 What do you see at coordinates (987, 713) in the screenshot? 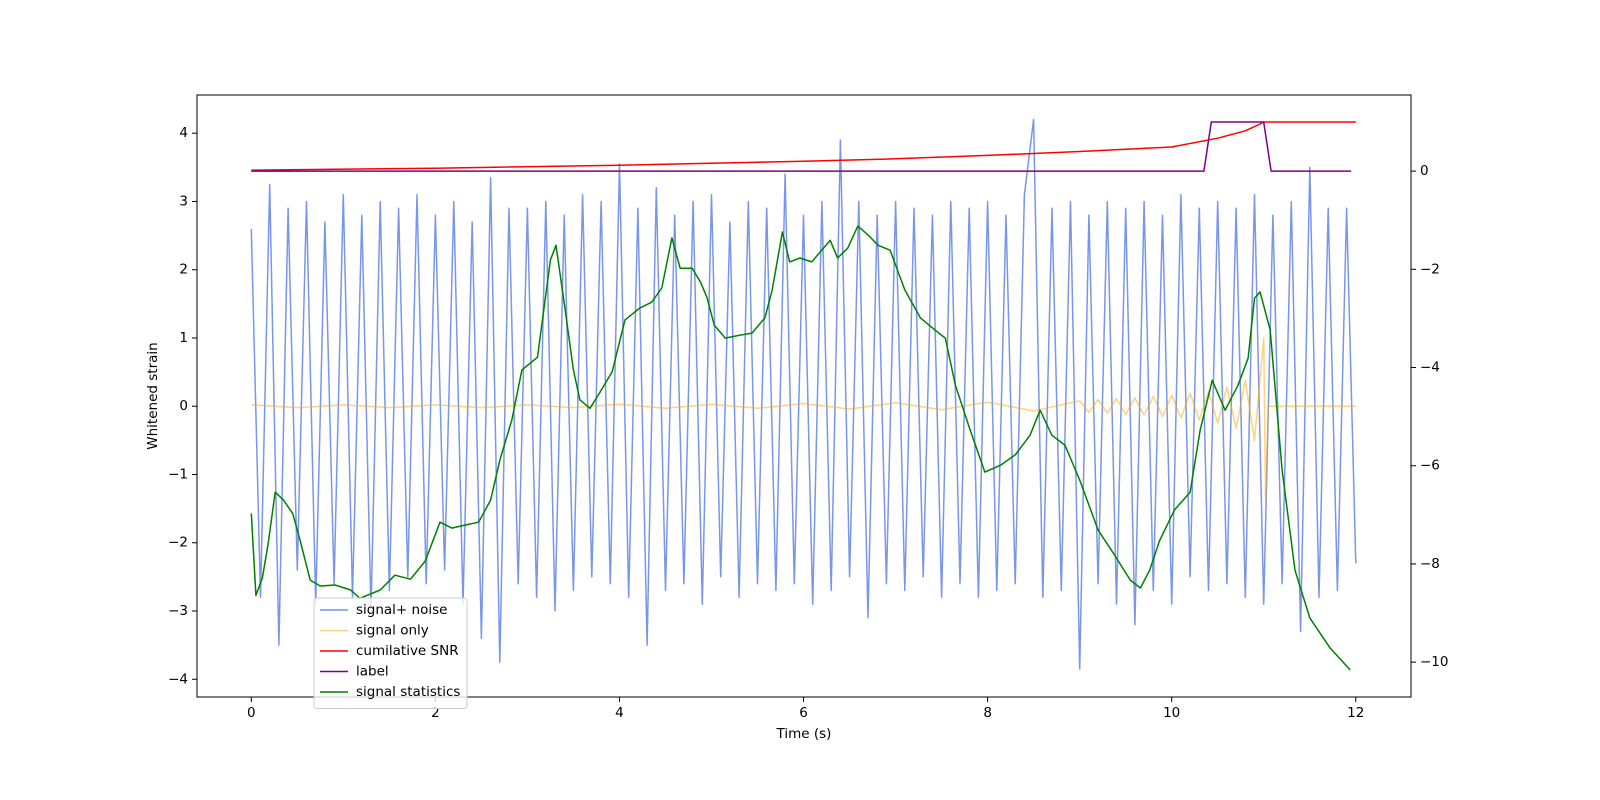
I see `x-tick-label: 8` at bounding box center [987, 713].